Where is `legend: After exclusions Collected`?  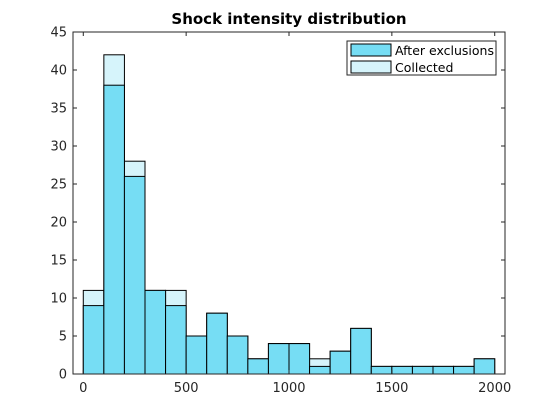
legend: After exclusions Collected is located at coordinates (421, 58).